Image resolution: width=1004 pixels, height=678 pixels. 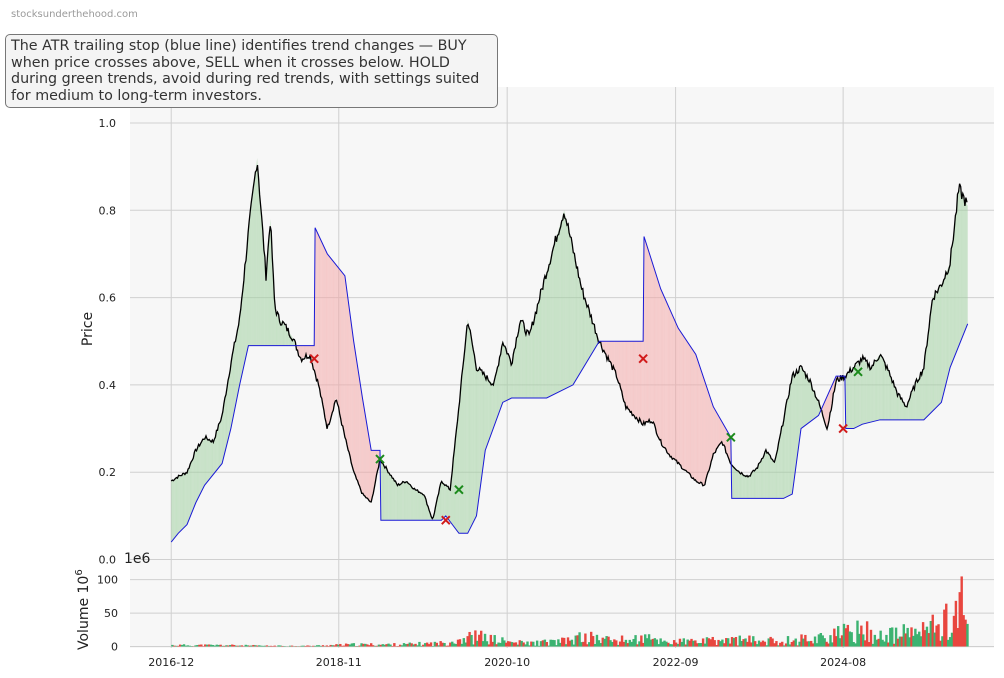 What do you see at coordinates (74, 14) in the screenshot?
I see `watermark-text: stocksunderthehood.com` at bounding box center [74, 14].